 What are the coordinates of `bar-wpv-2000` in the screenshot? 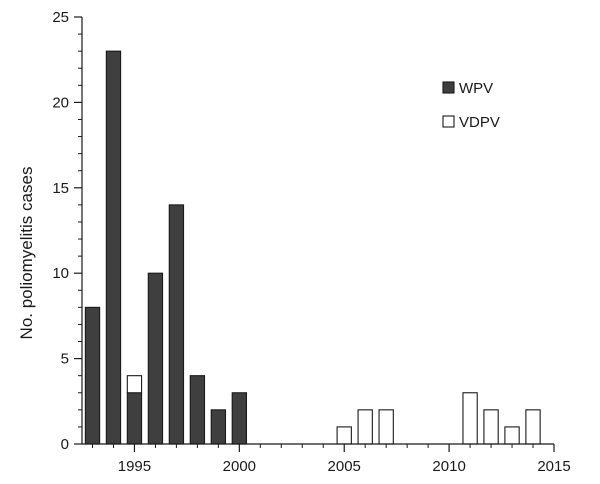 It's located at (239, 418).